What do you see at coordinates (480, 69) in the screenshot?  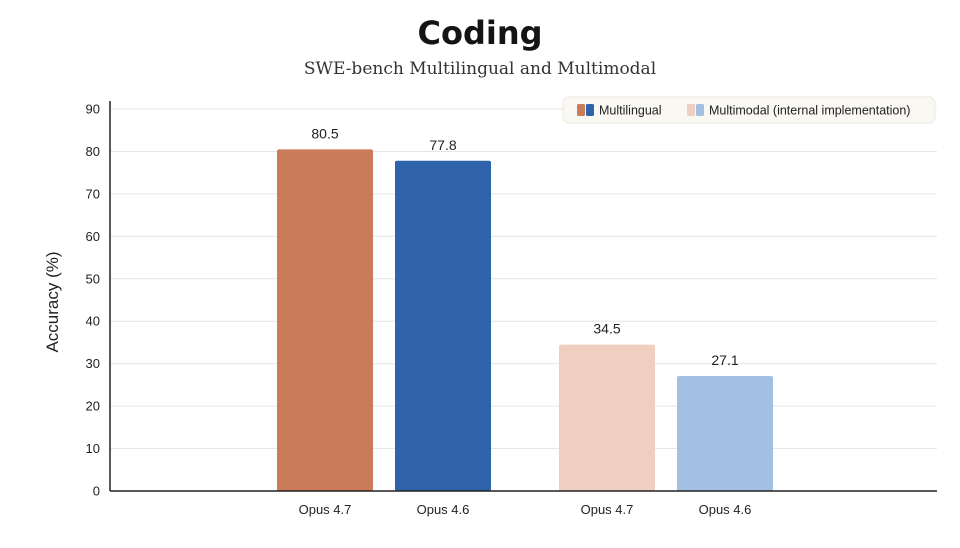 I see `chart-subtitle: SWE-bench Multilingual and Multimodal` at bounding box center [480, 69].